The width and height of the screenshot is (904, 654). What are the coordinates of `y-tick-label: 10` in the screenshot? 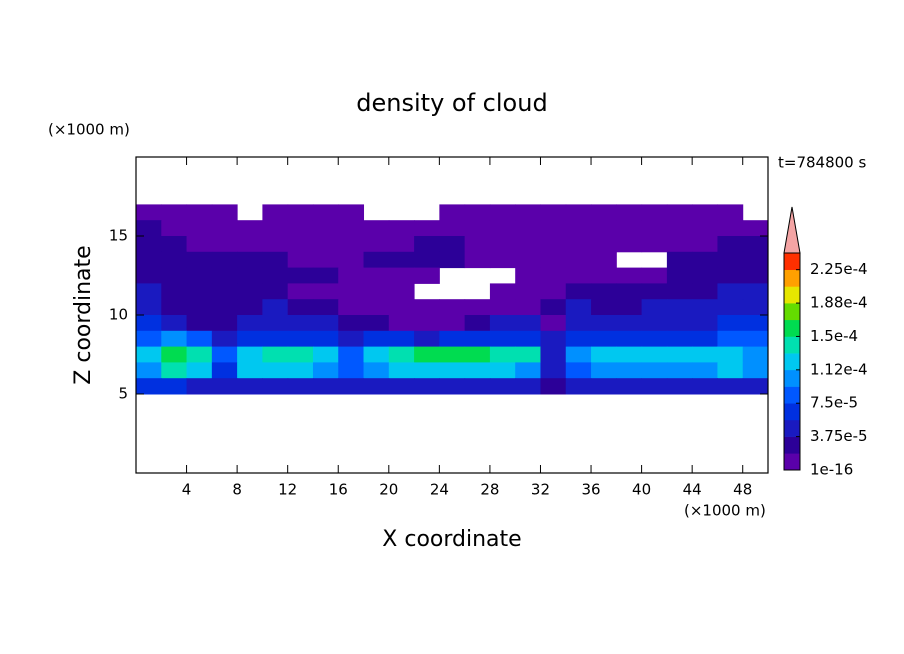 It's located at (118, 315).